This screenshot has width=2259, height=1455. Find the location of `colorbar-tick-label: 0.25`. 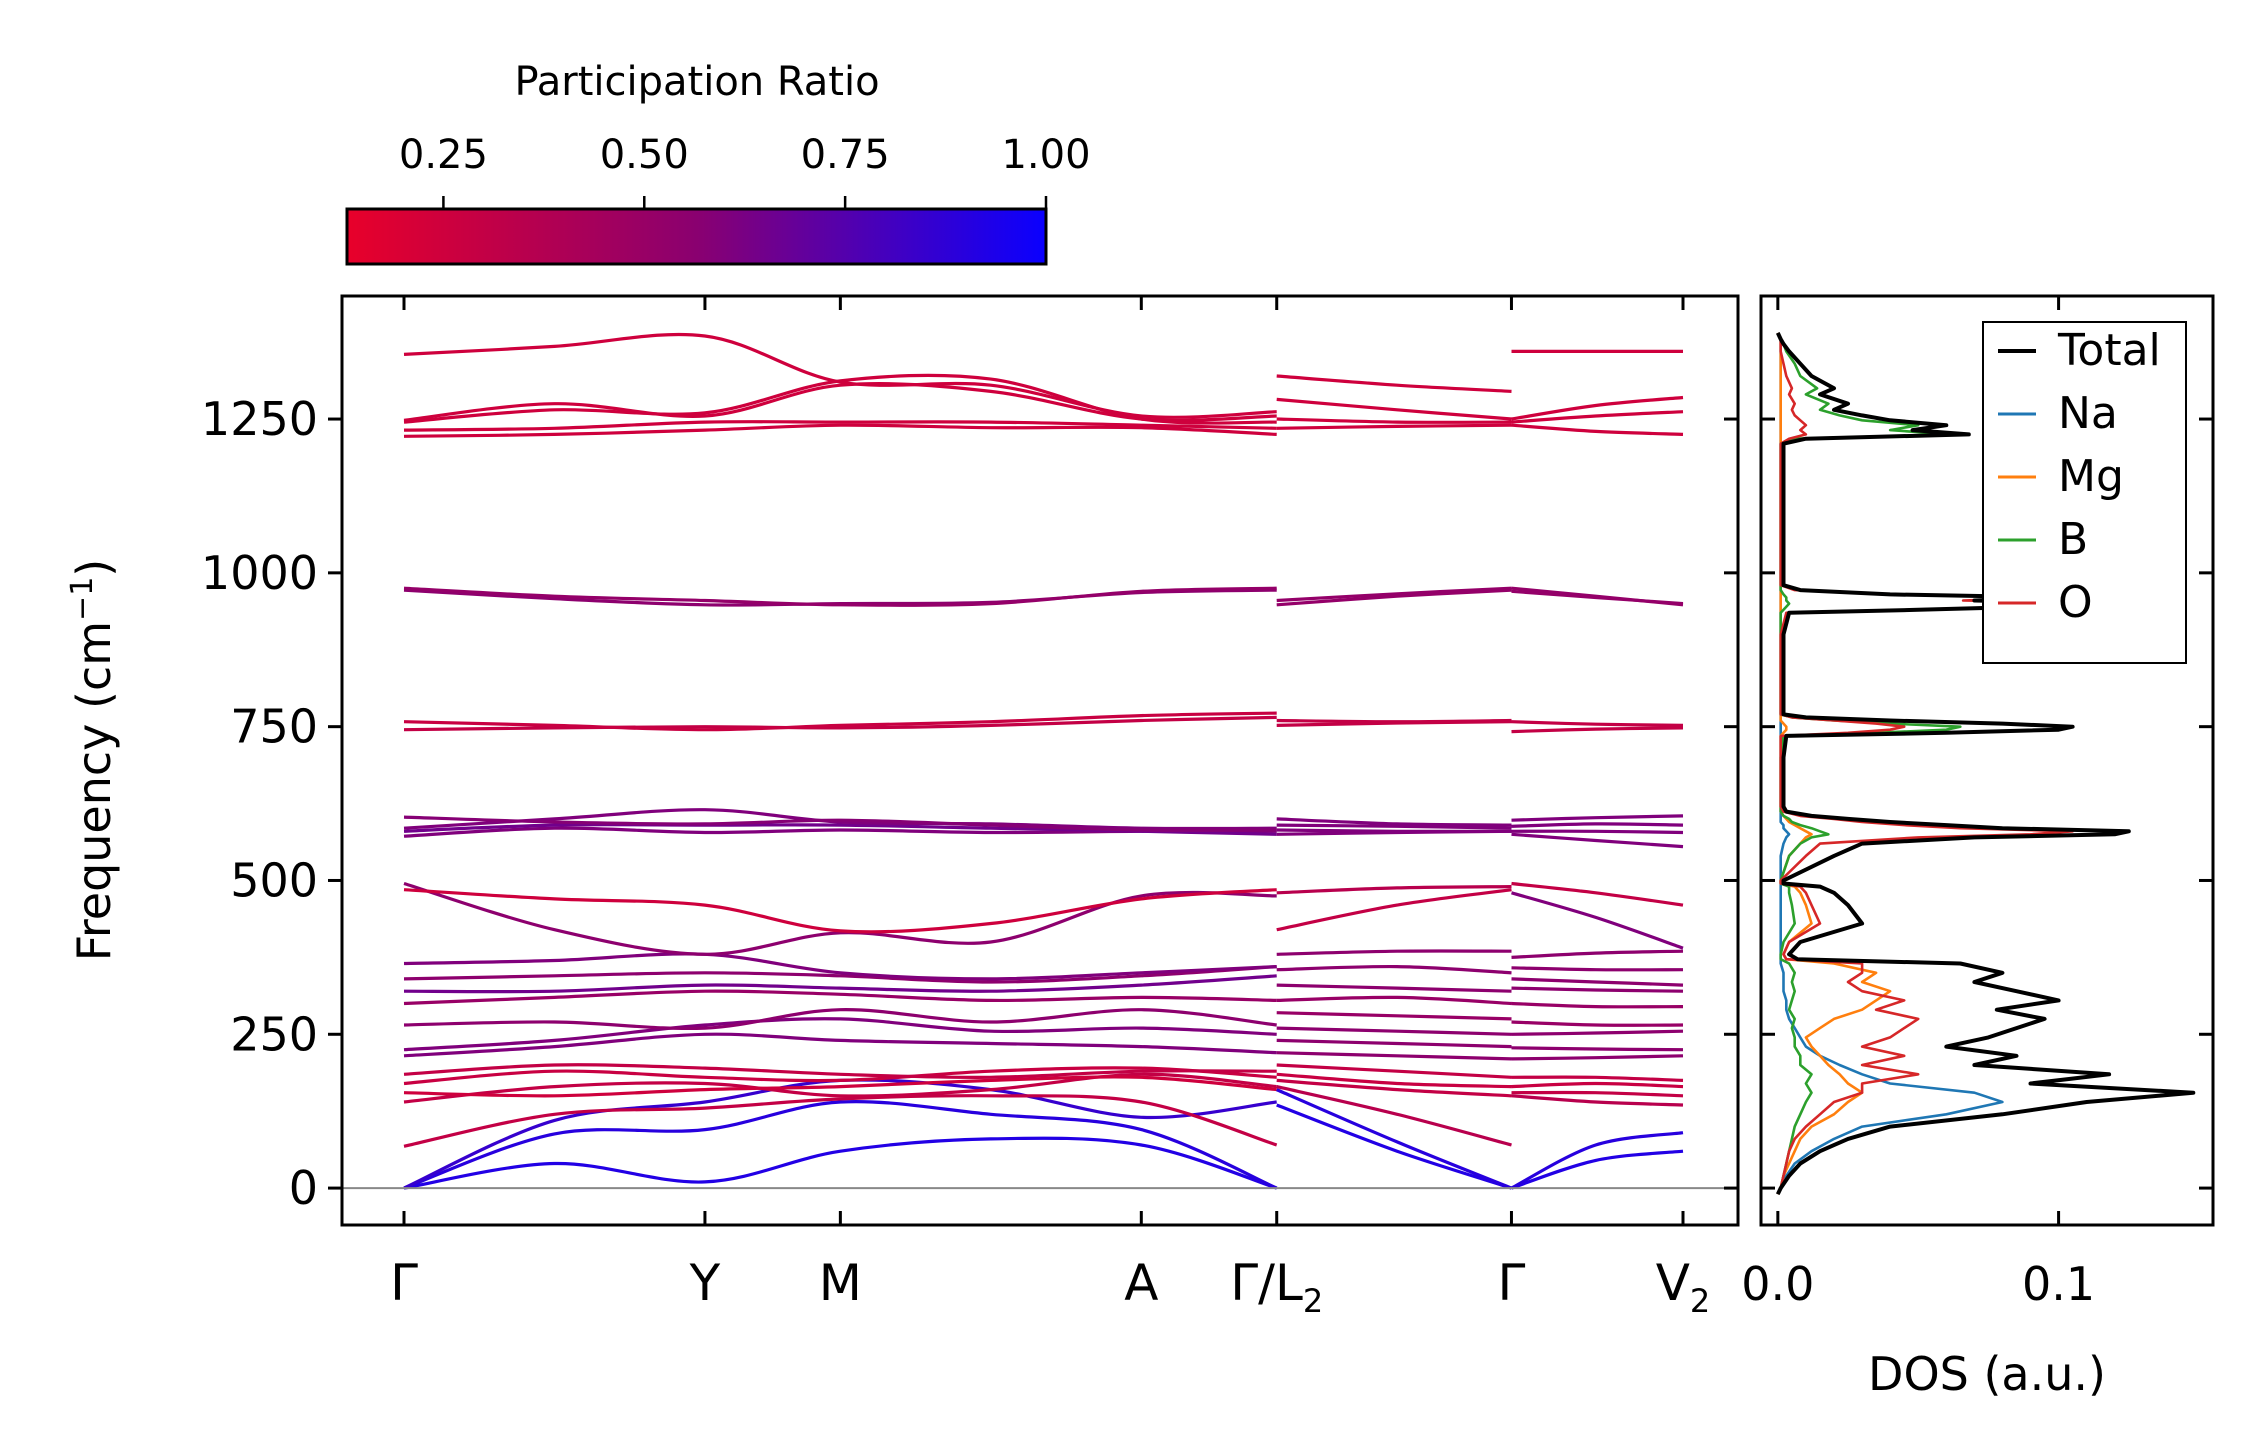

colorbar-tick-label: 0.25 is located at coordinates (443, 155).